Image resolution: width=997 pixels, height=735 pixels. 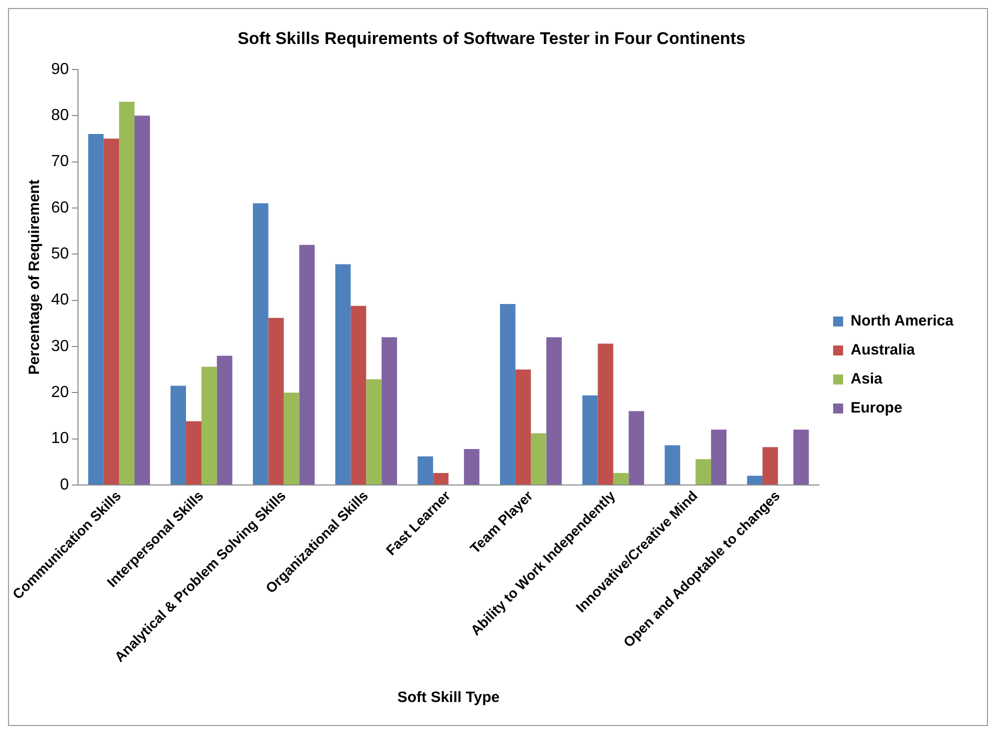 I want to click on y-tick-label: 10, so click(x=60, y=439).